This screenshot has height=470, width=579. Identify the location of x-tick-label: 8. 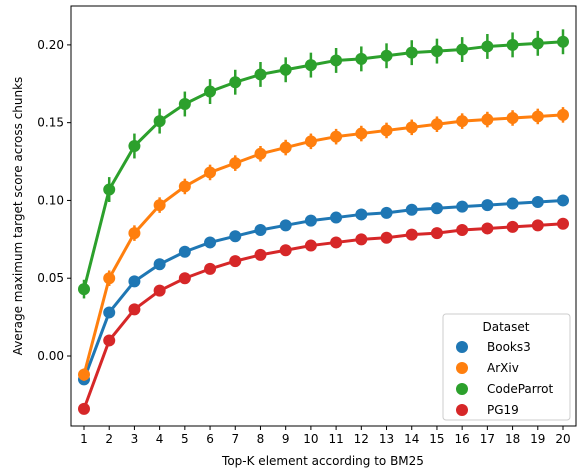
(261, 439).